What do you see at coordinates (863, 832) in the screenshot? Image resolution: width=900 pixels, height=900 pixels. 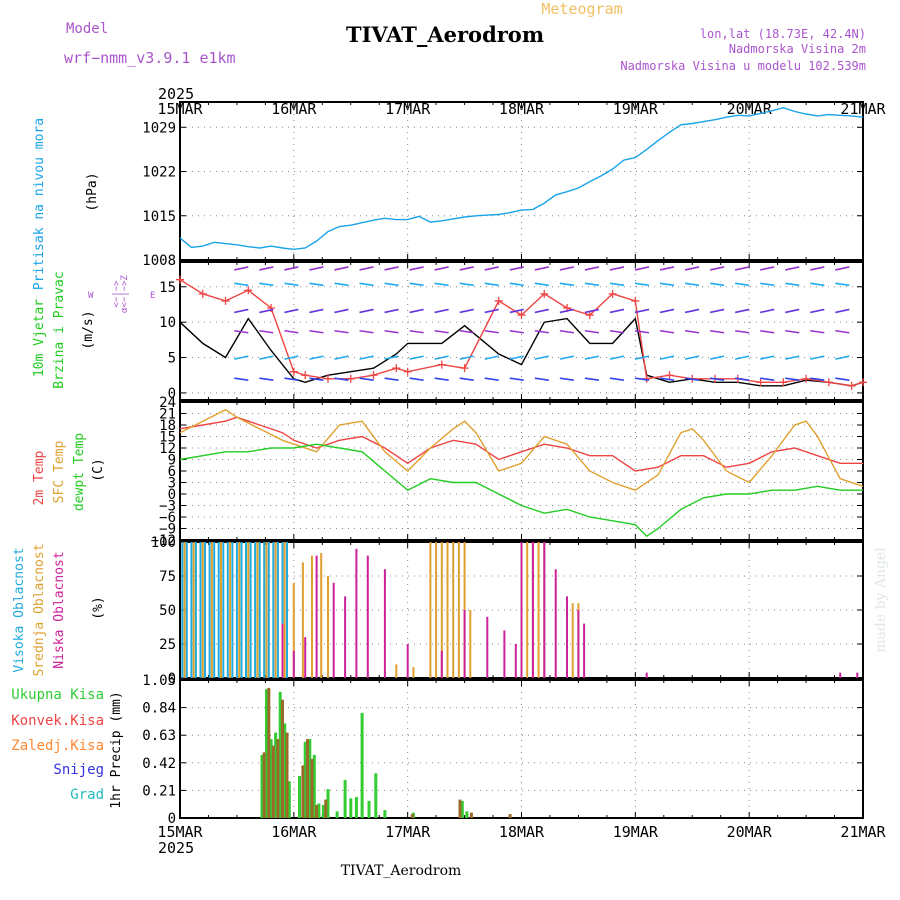 I see `time-label-bottom: 21MAR` at bounding box center [863, 832].